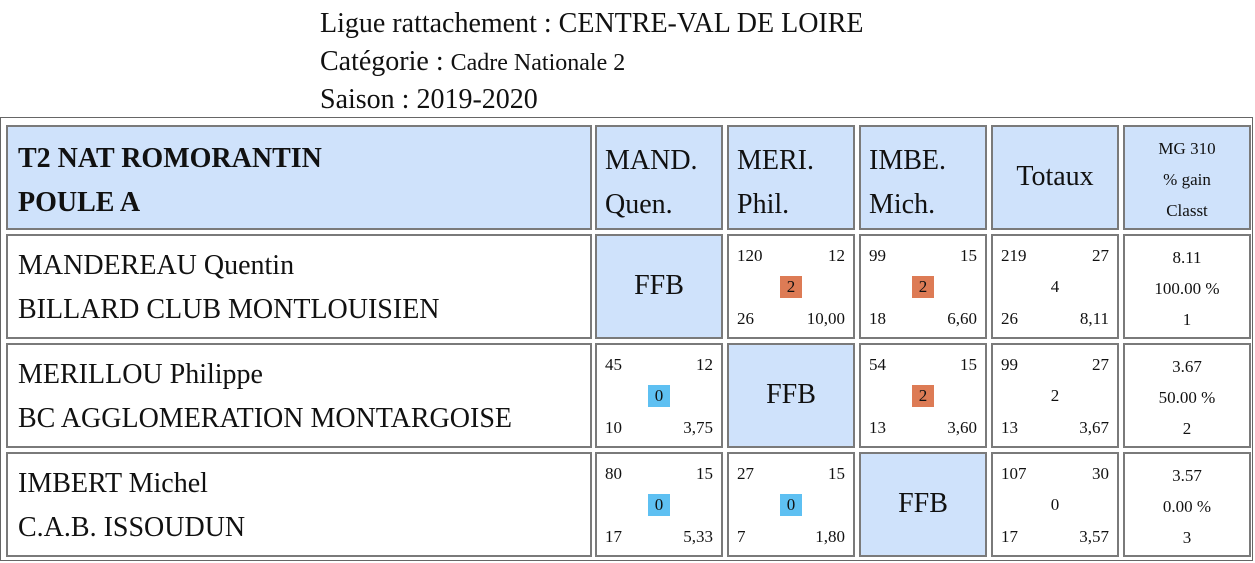 The height and width of the screenshot is (563, 1255). What do you see at coordinates (1094, 318) in the screenshot?
I see `total-moyenne: 8,11` at bounding box center [1094, 318].